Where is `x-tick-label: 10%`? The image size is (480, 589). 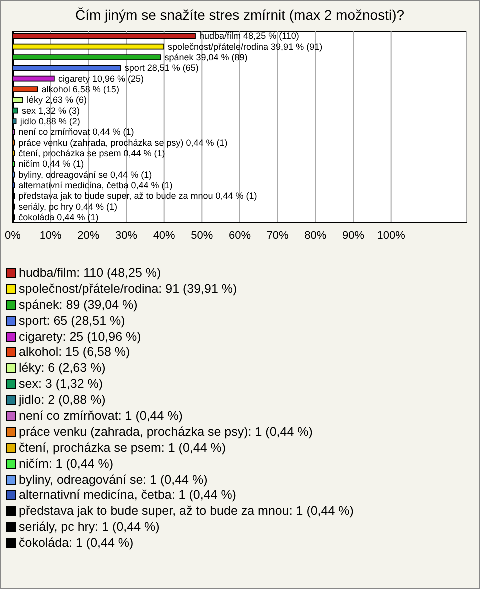
x-tick-label: 10% is located at coordinates (51, 236).